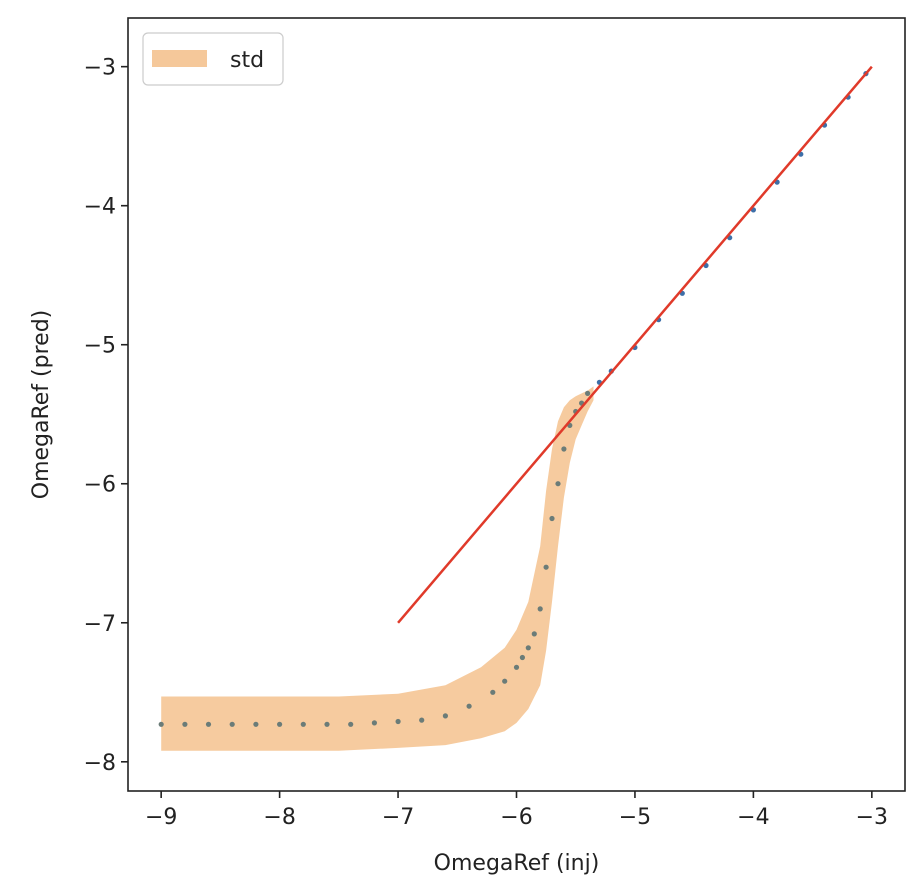 This screenshot has width=922, height=894. I want to click on x-tick-label: −3, so click(872, 817).